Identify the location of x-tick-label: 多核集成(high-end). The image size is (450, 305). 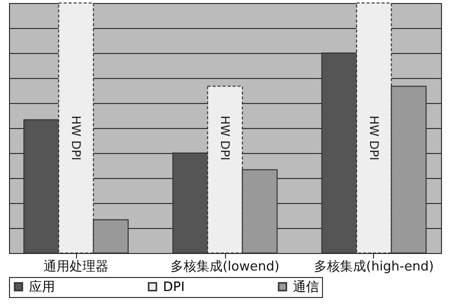
(374, 267).